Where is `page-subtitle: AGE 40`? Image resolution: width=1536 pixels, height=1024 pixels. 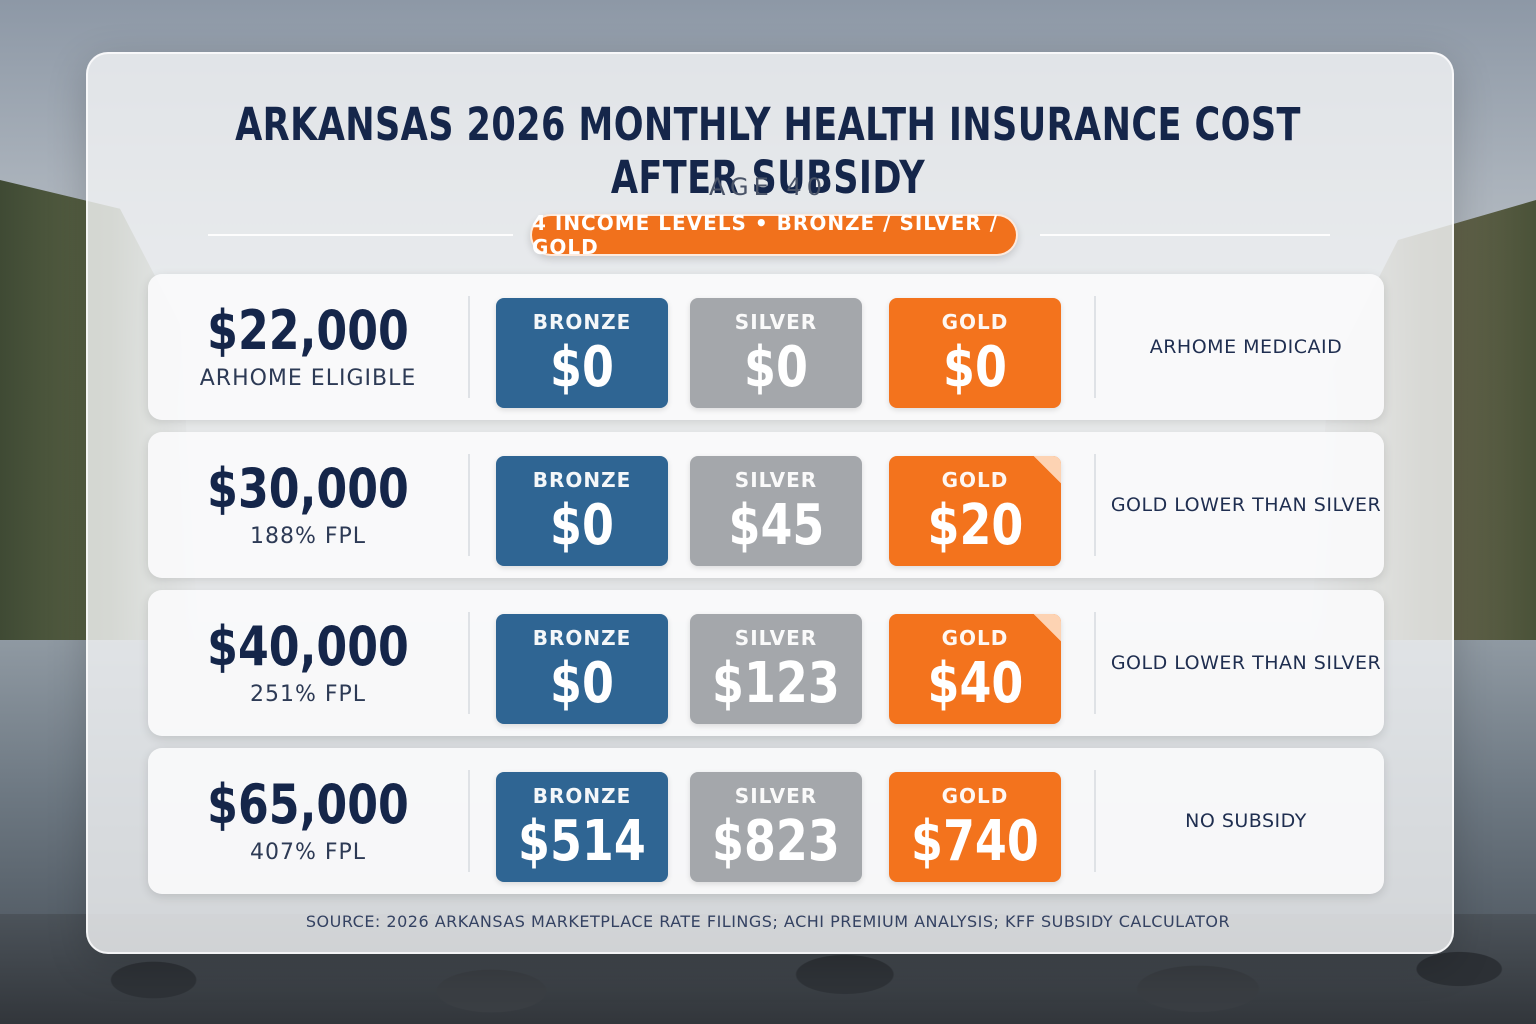 page-subtitle: AGE 40 is located at coordinates (768, 187).